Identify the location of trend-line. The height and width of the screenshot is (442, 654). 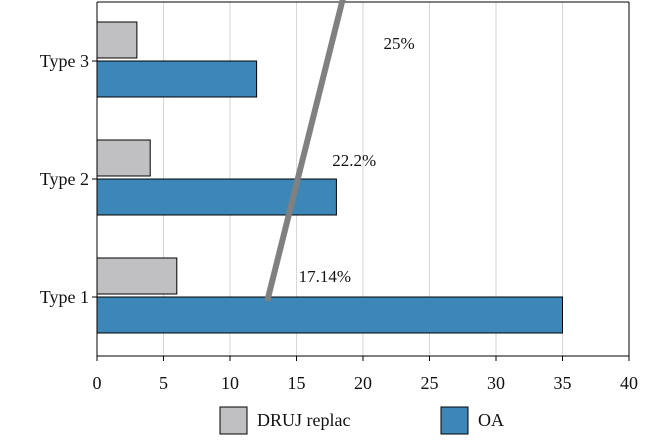
(305, 151).